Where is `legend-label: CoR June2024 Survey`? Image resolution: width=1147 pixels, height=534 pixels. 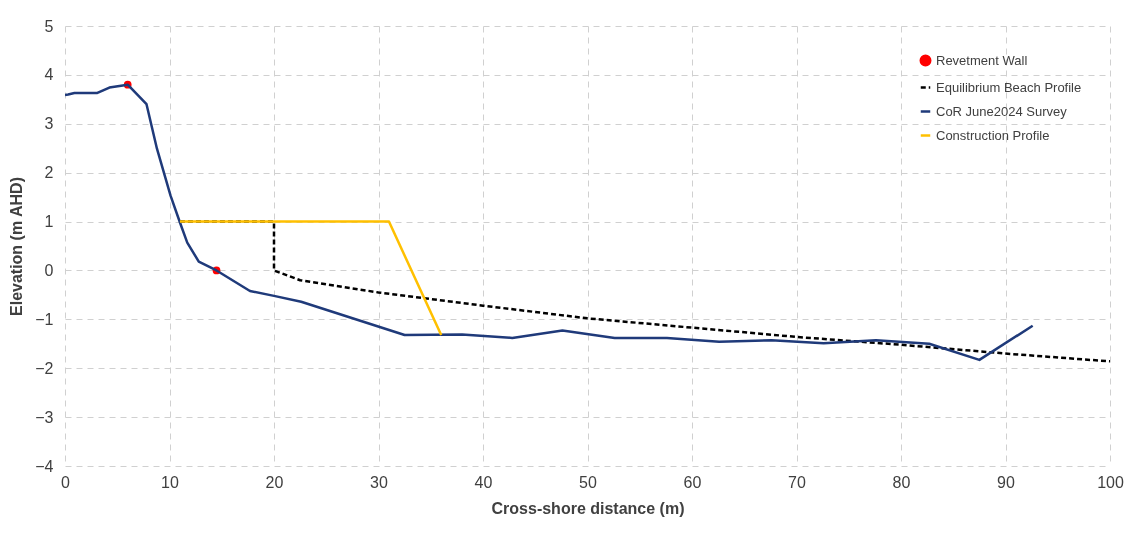
legend-label: CoR June2024 Survey is located at coordinates (1002, 111).